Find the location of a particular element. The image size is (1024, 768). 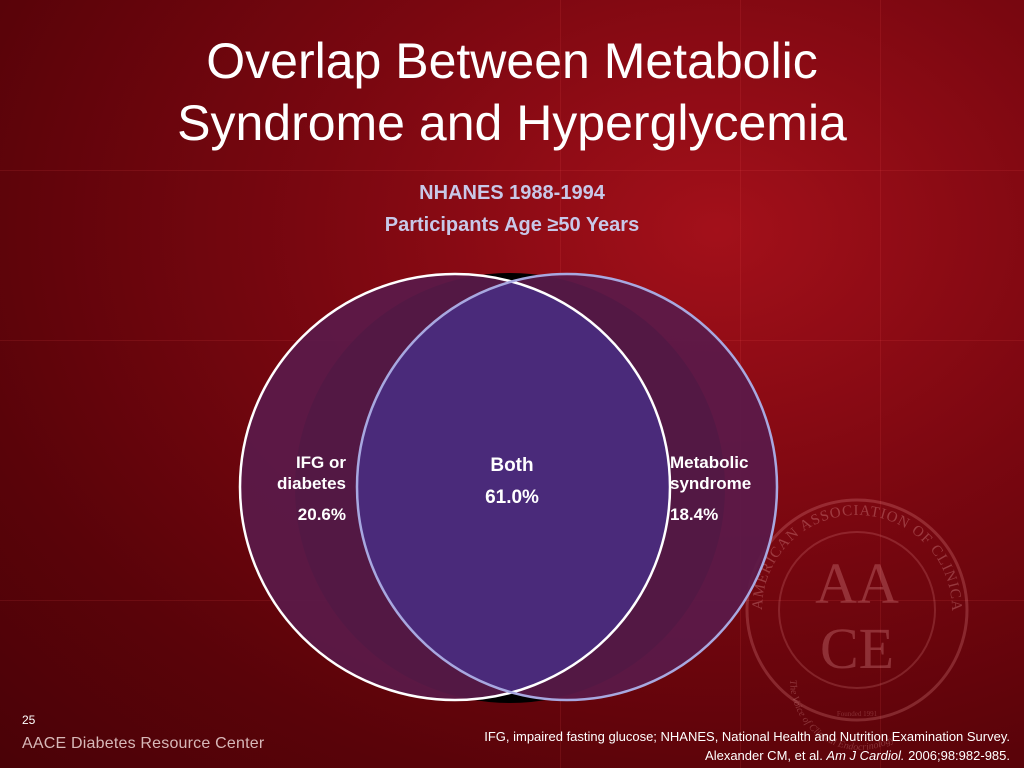

venn-center-value: 61.0% is located at coordinates (512, 497).